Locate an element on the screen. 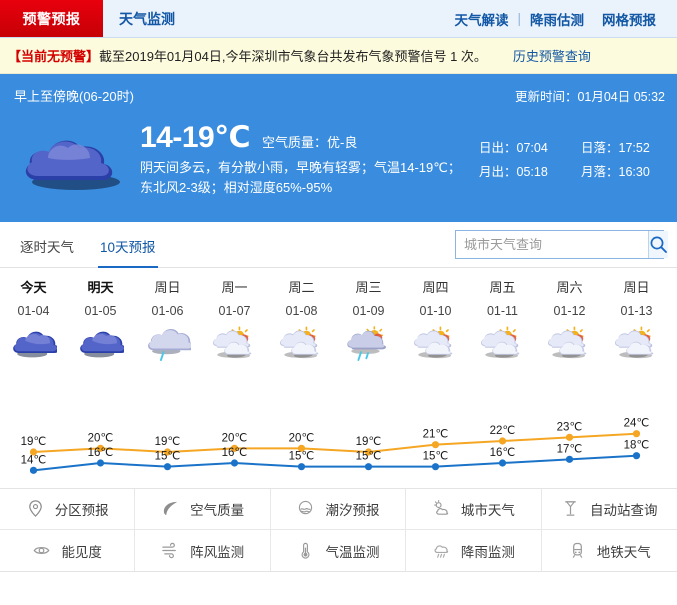 Image resolution: width=677 pixels, height=605 pixels. menu-item: 自动站查询 is located at coordinates (609, 509).